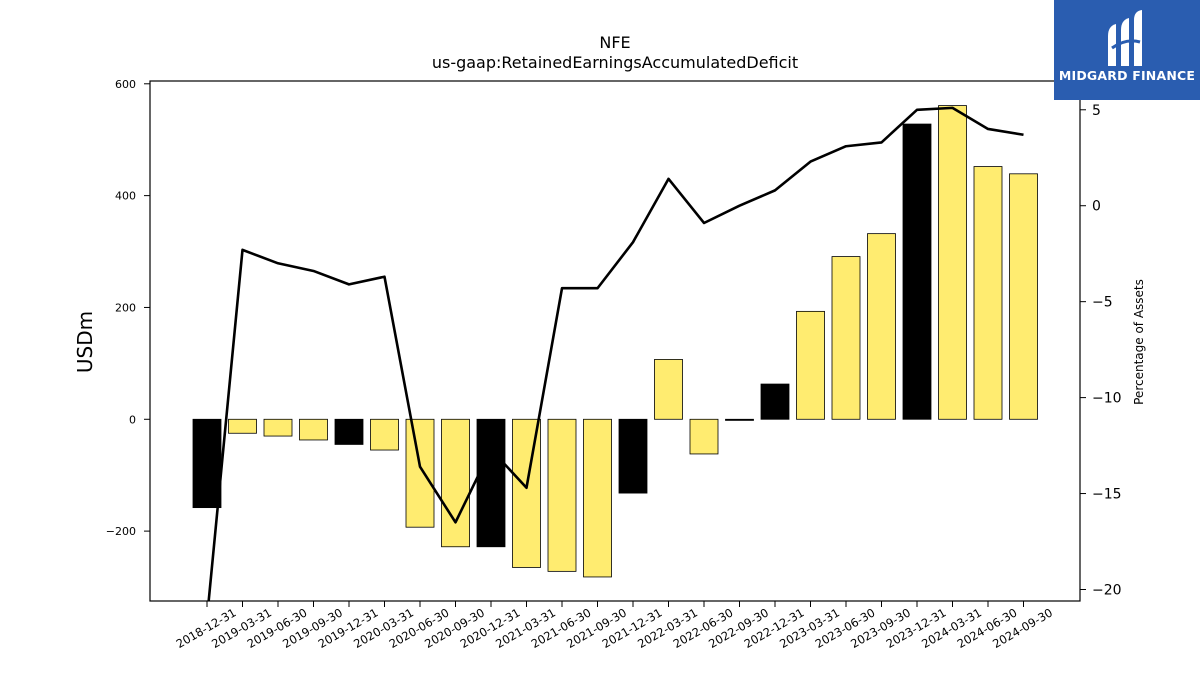 Image resolution: width=1200 pixels, height=675 pixels. I want to click on y-tick-label: 0, so click(132, 419).